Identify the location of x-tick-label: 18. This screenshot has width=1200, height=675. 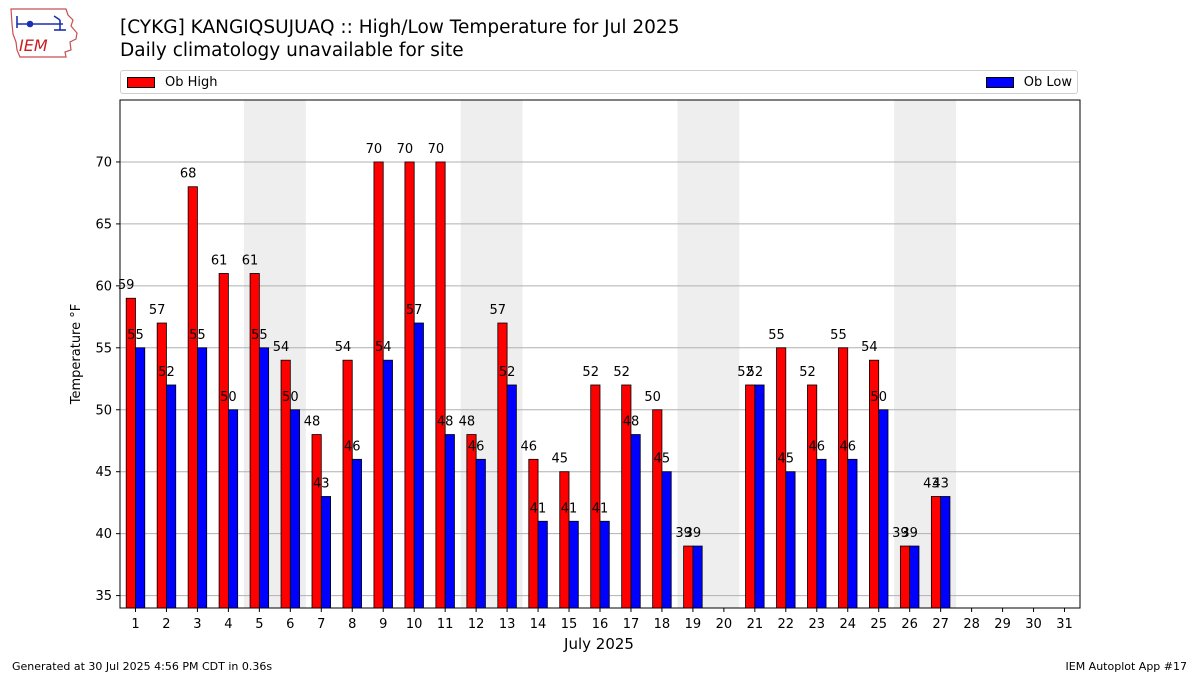
(662, 624).